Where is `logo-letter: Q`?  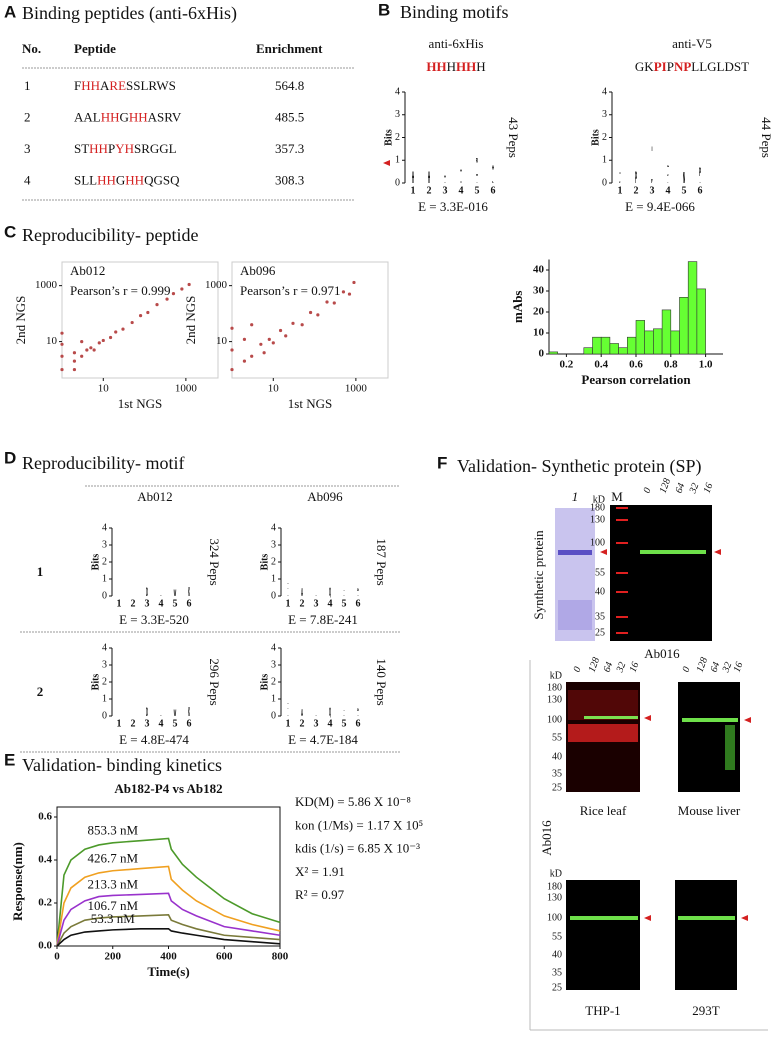 logo-letter: Q is located at coordinates (330, 592).